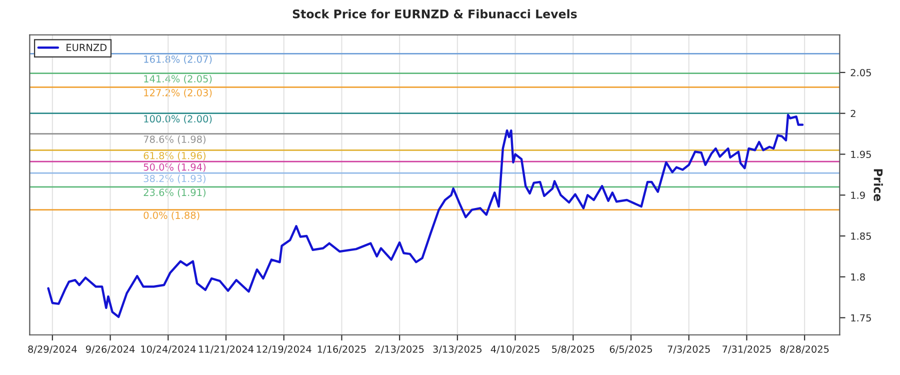 Image resolution: width=900 pixels, height=375 pixels. Describe the element at coordinates (858, 277) in the screenshot. I see `y-tick-label: 1.8` at that location.